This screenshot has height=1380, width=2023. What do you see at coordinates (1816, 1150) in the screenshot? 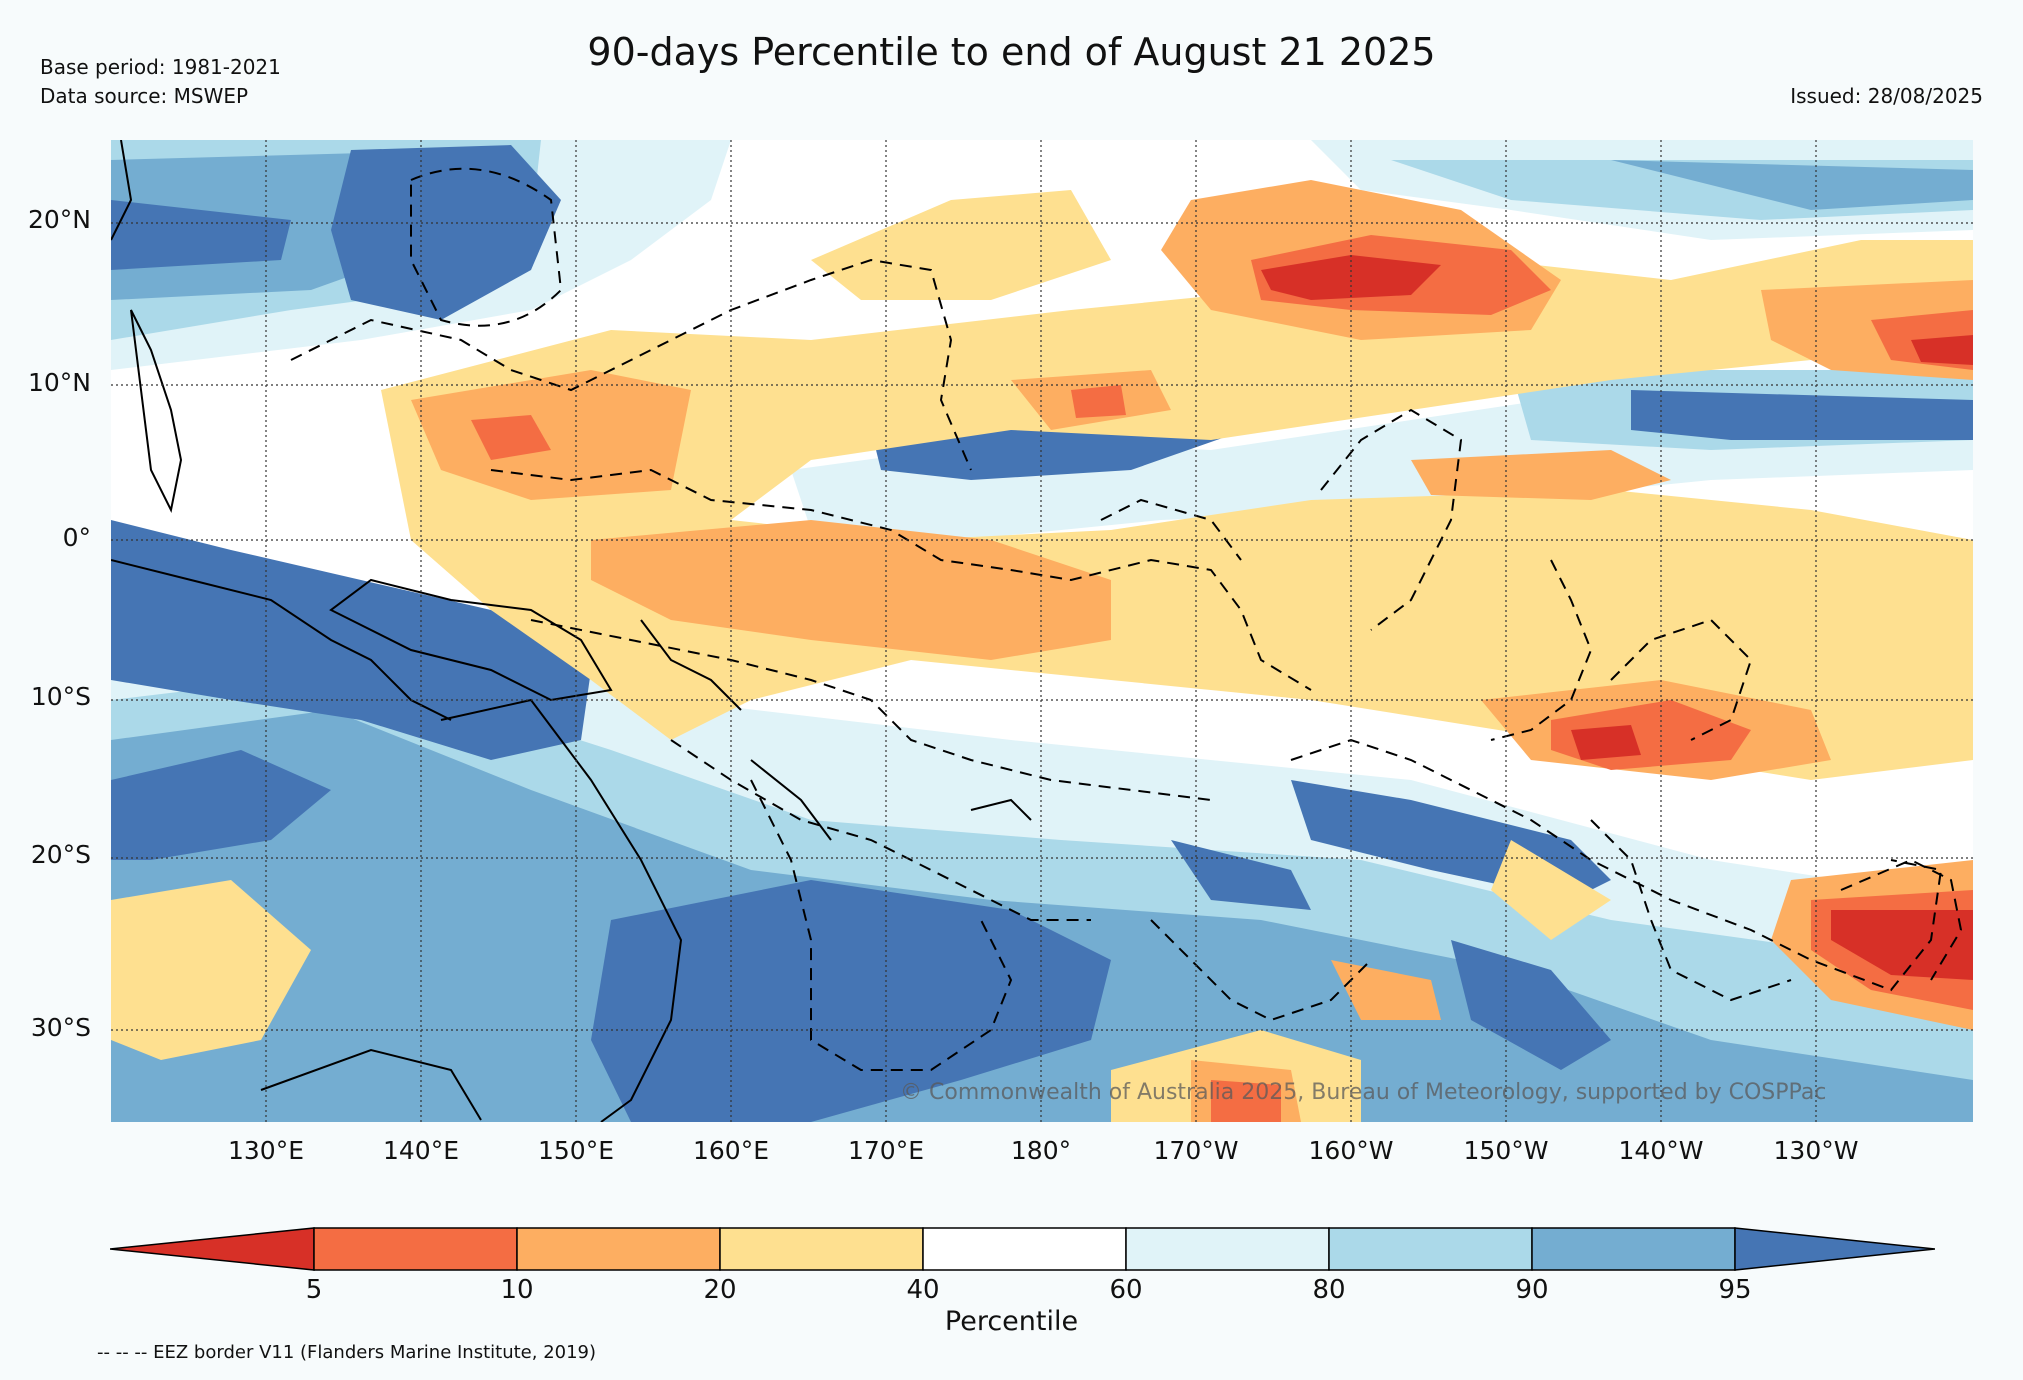
I see `lon-label-130w: 130°W` at bounding box center [1816, 1150].